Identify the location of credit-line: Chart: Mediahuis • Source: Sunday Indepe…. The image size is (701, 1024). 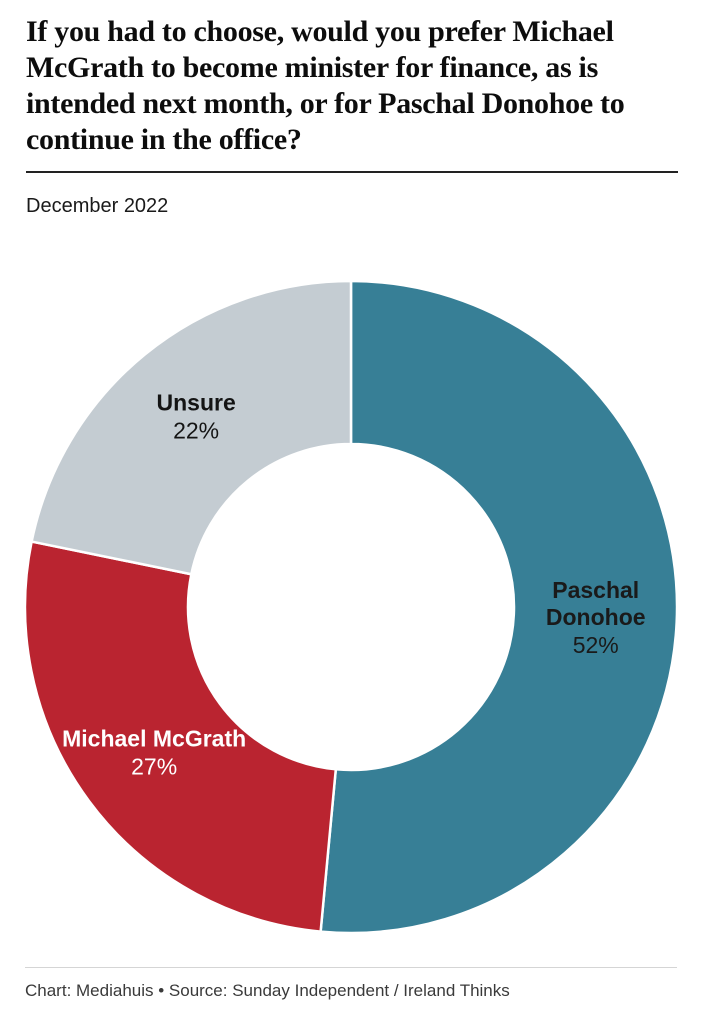
(267, 990).